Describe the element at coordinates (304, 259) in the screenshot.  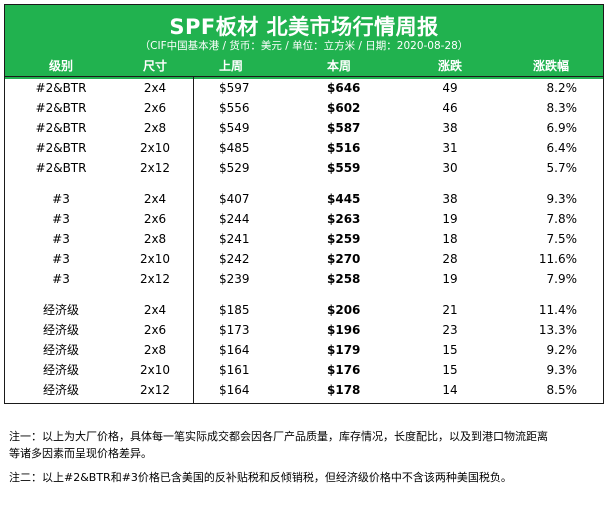
I see `table-row: #3 2x10 $242 $270 28 11.6%` at that location.